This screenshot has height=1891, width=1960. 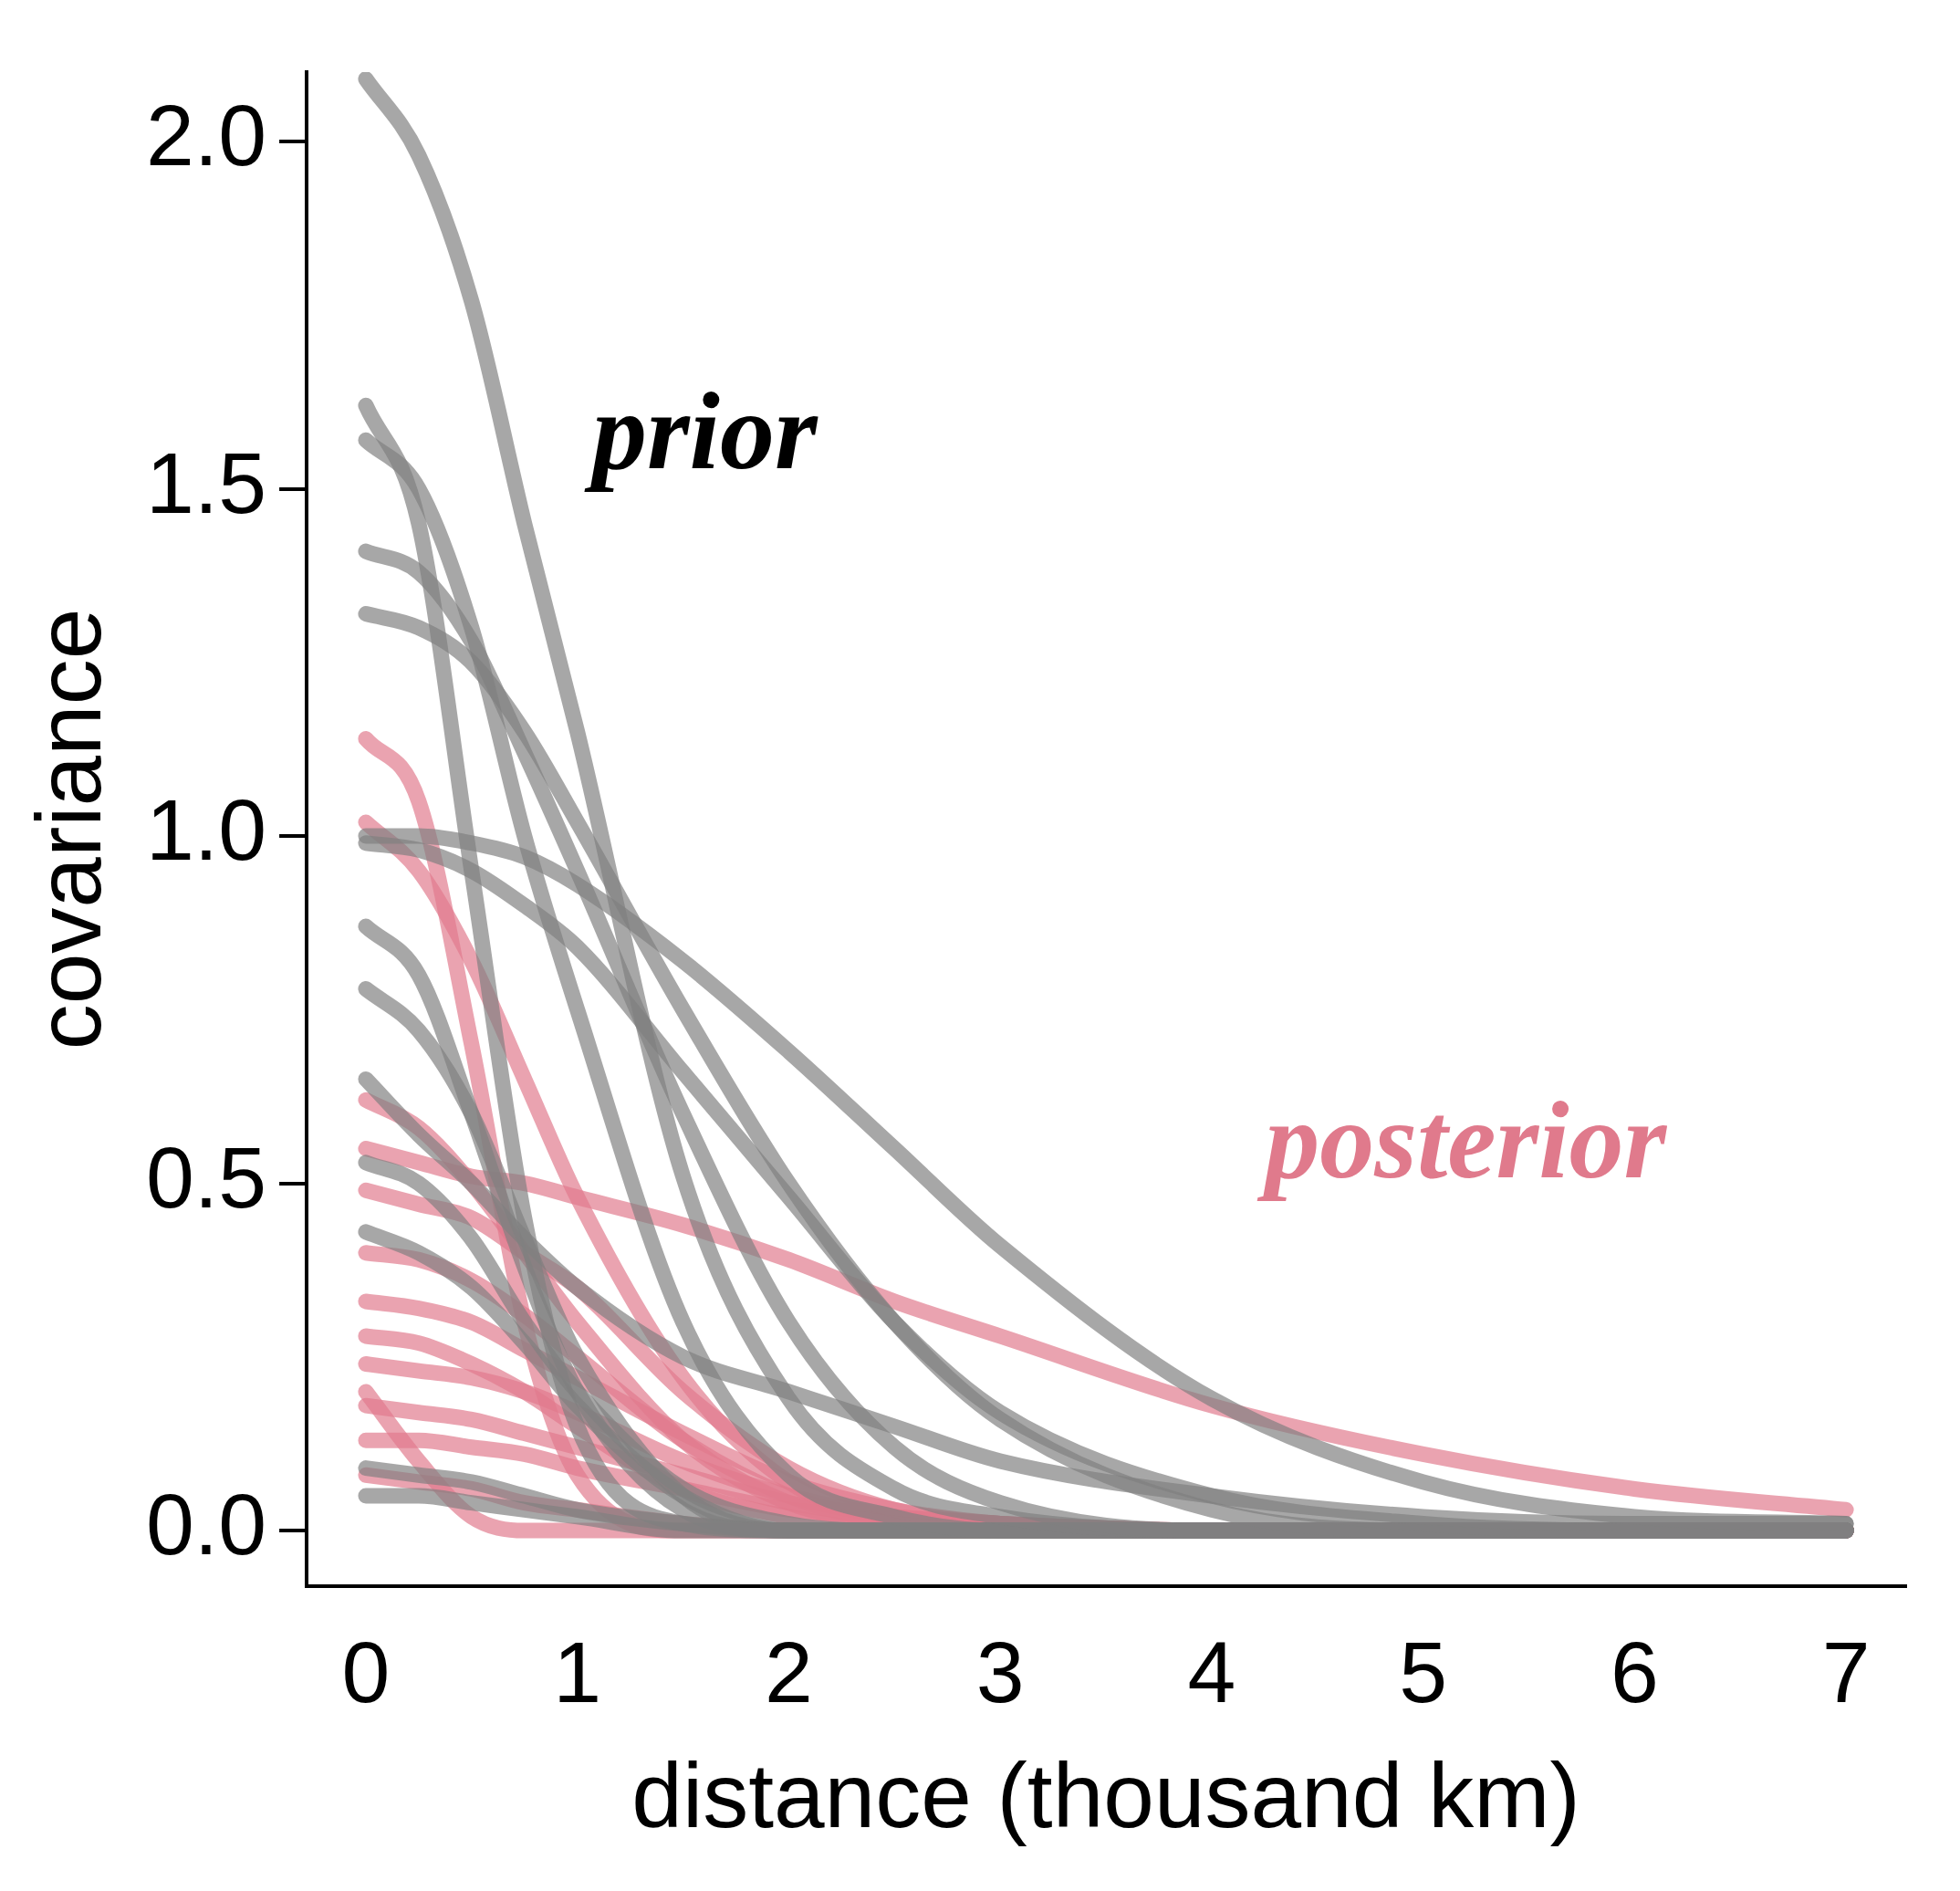 What do you see at coordinates (1424, 1672) in the screenshot?
I see `x-tick-label: 5` at bounding box center [1424, 1672].